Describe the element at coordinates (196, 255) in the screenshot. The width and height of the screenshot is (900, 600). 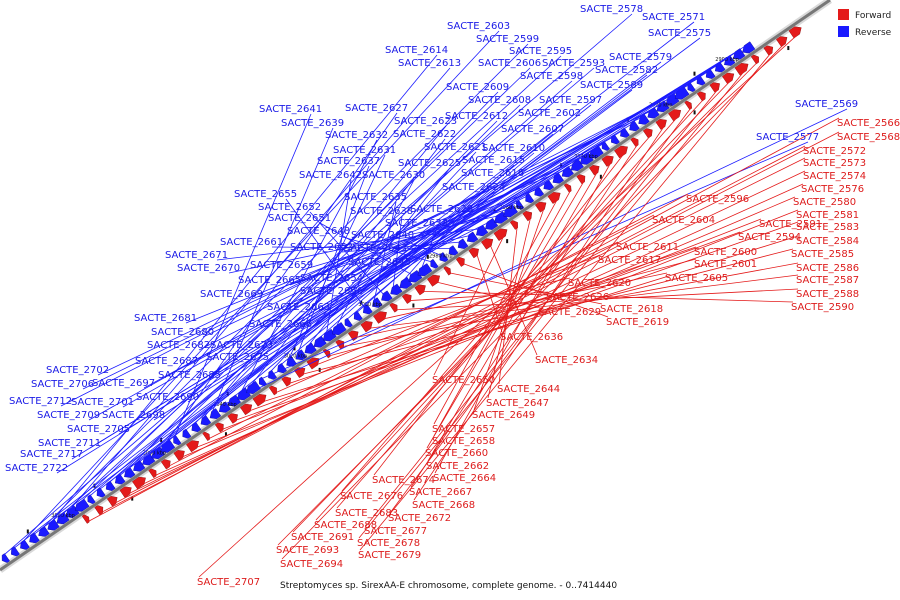
I see `reverse-gene-label: SACTE_2671` at that location.